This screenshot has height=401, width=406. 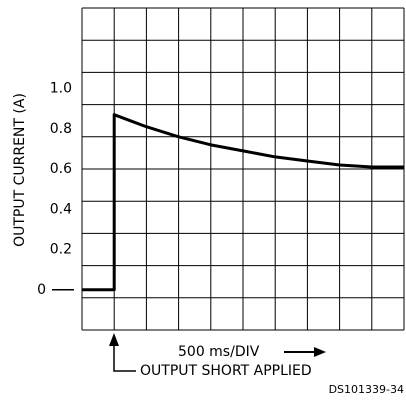 I want to click on y-tick-label: 0.4, so click(x=61, y=209).